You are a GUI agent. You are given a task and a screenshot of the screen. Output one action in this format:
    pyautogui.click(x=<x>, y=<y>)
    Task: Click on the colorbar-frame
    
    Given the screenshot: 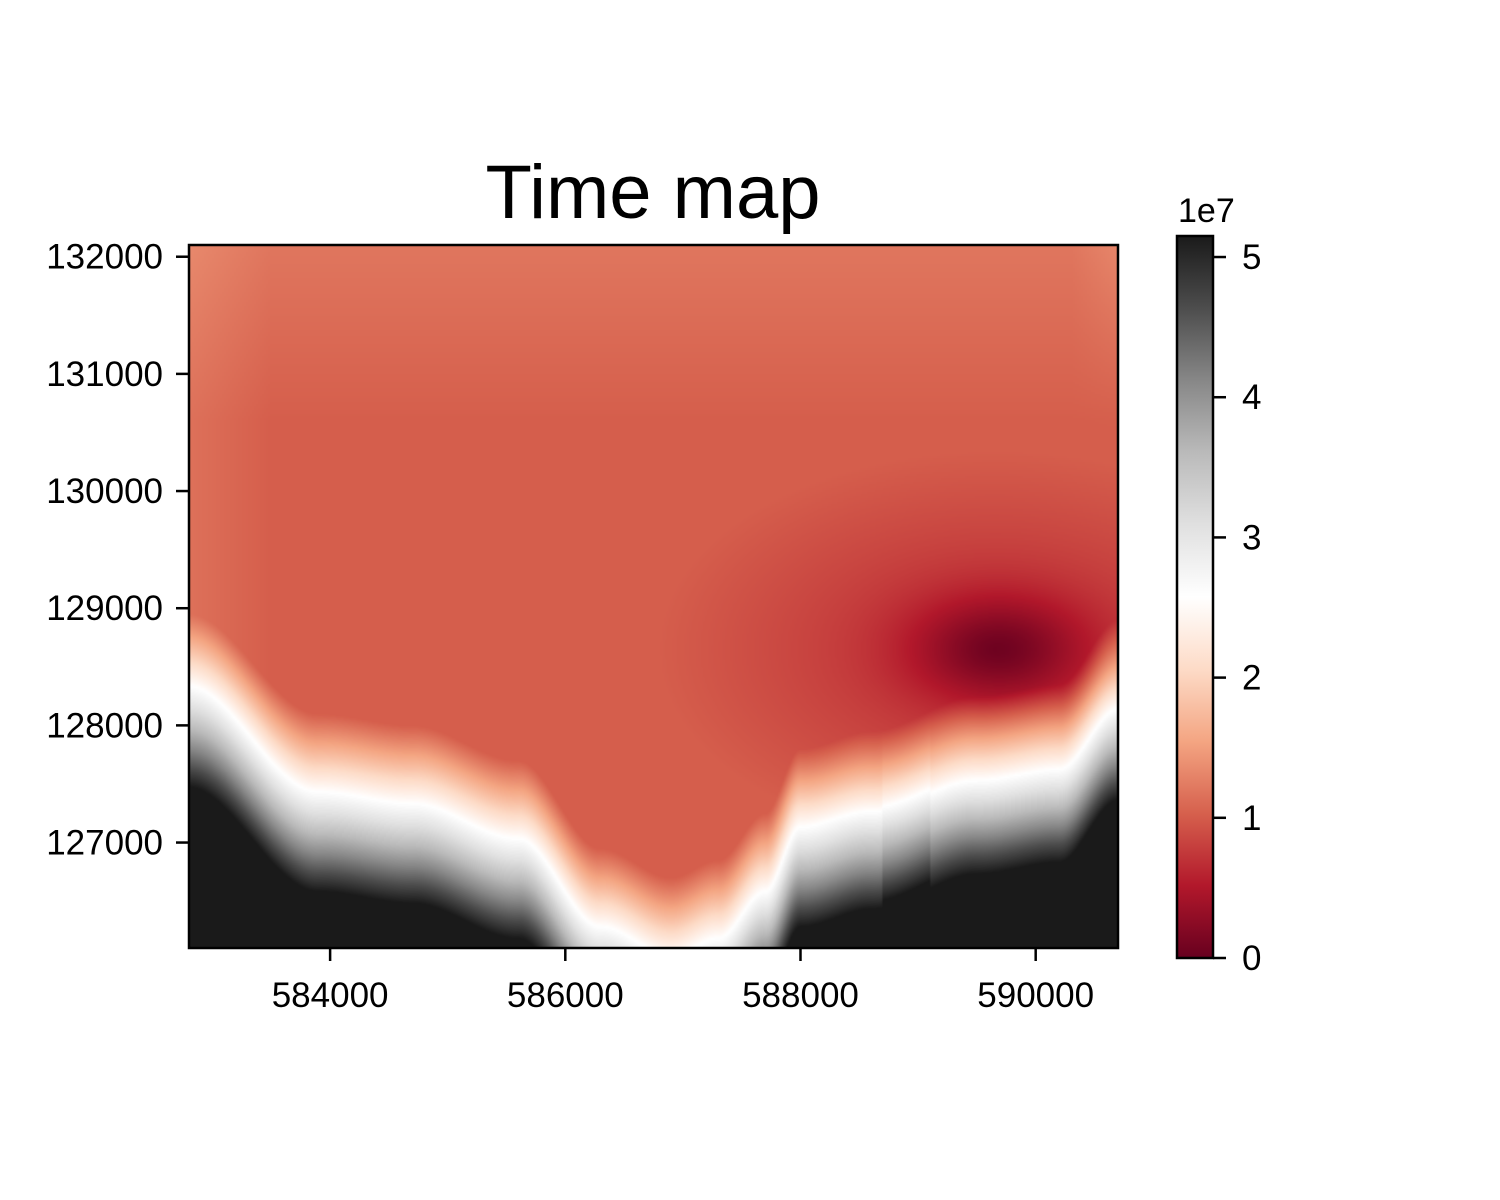 What is the action you would take?
    pyautogui.click(x=1195, y=597)
    